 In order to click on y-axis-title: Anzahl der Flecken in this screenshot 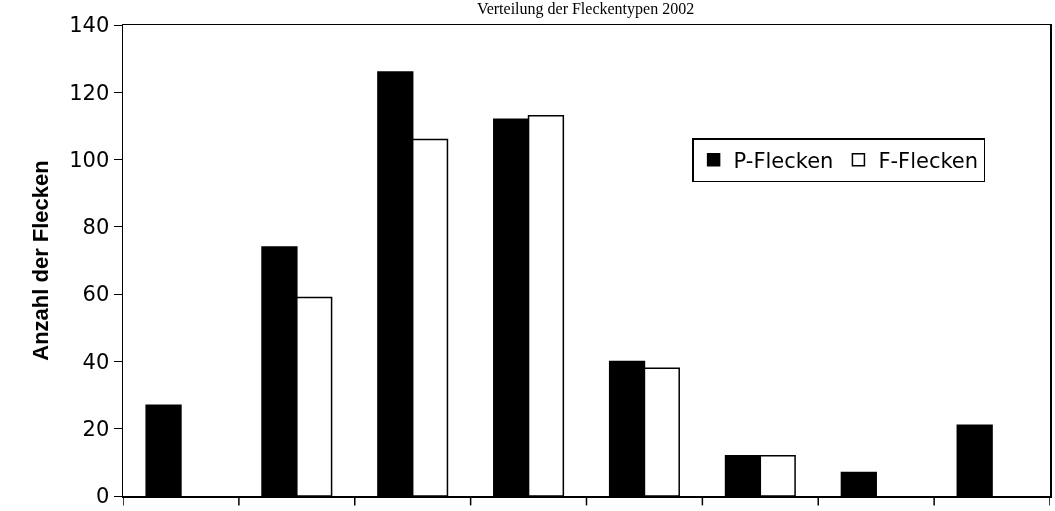, I will do `click(41, 260)`.